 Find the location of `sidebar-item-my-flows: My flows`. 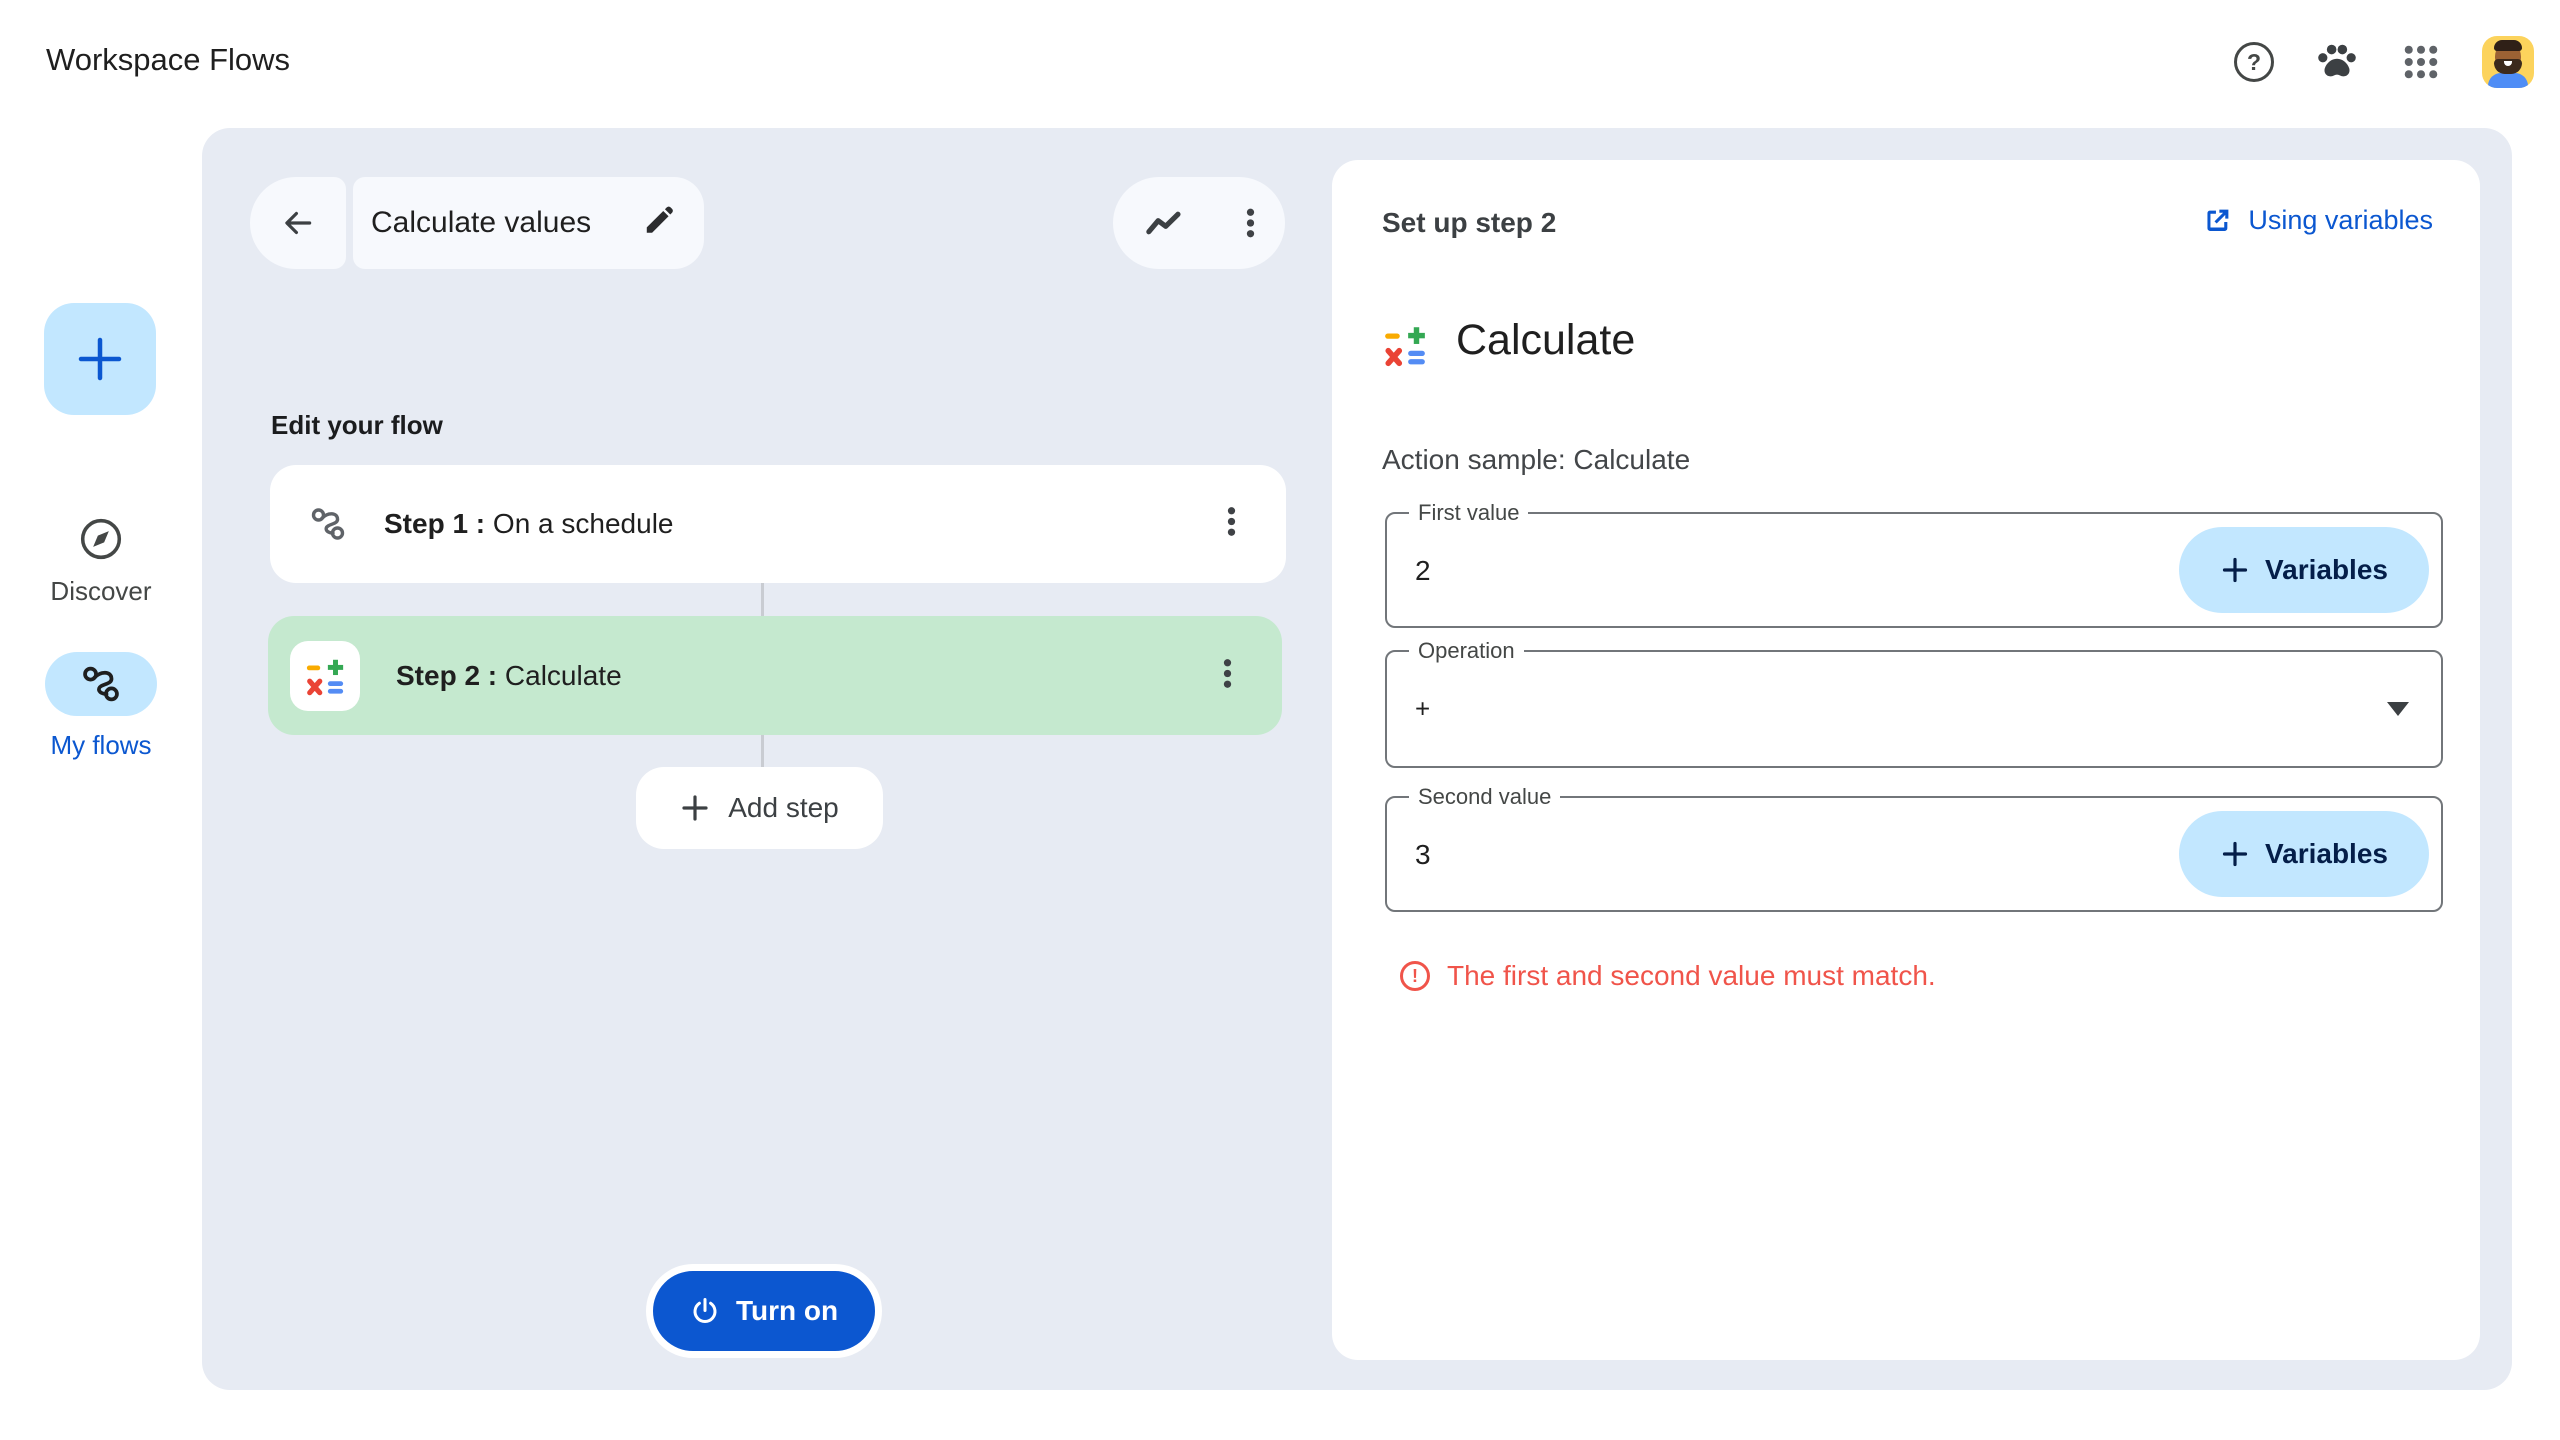

sidebar-item-my-flows: My flows is located at coordinates (101, 706).